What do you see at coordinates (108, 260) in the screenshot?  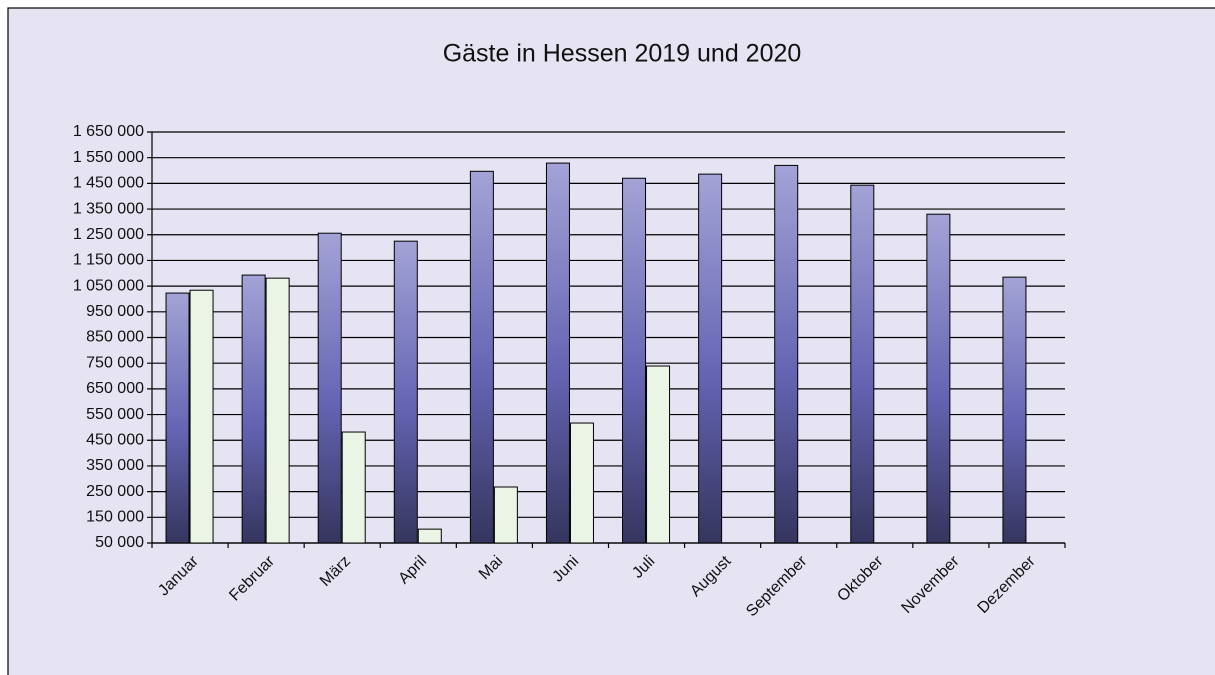 I see `y-tick-label: 1 150 000` at bounding box center [108, 260].